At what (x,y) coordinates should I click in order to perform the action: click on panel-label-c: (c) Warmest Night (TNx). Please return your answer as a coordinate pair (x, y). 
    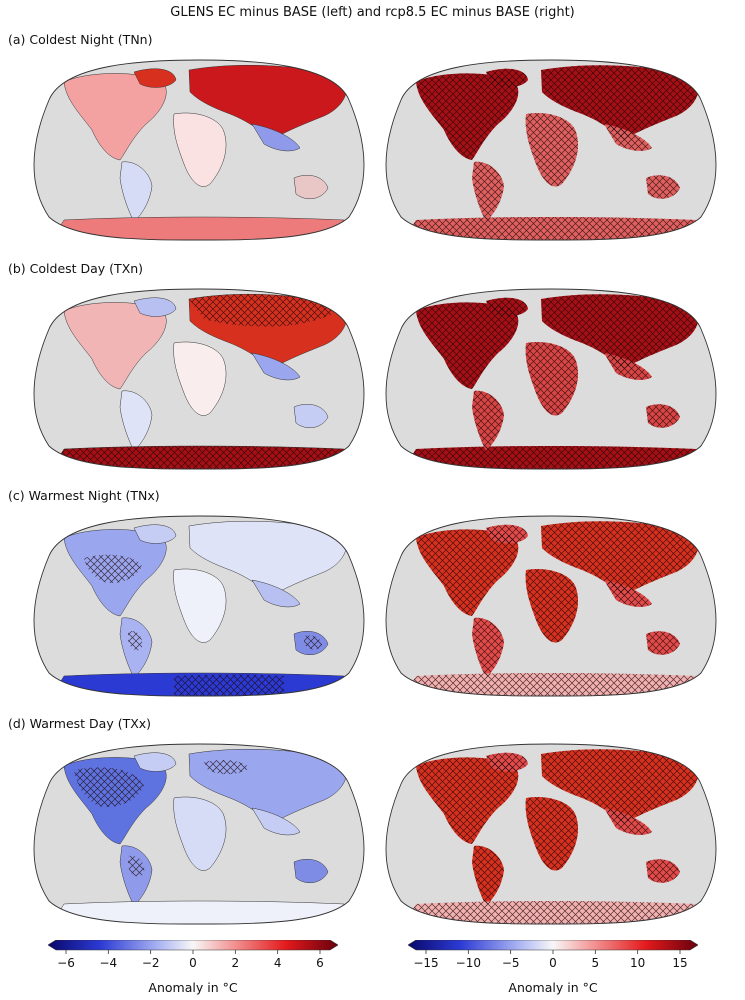
    Looking at the image, I should click on (84, 495).